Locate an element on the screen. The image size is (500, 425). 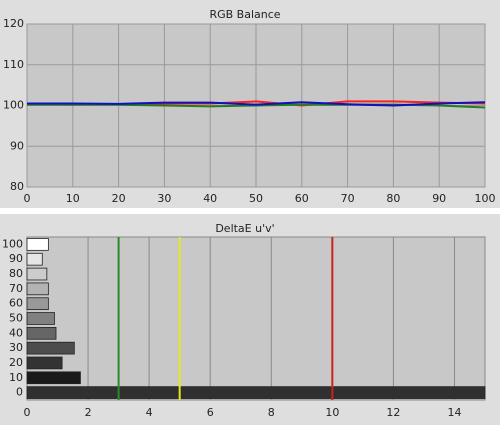
y-tick-label: 60 is located at coordinates (16, 303).